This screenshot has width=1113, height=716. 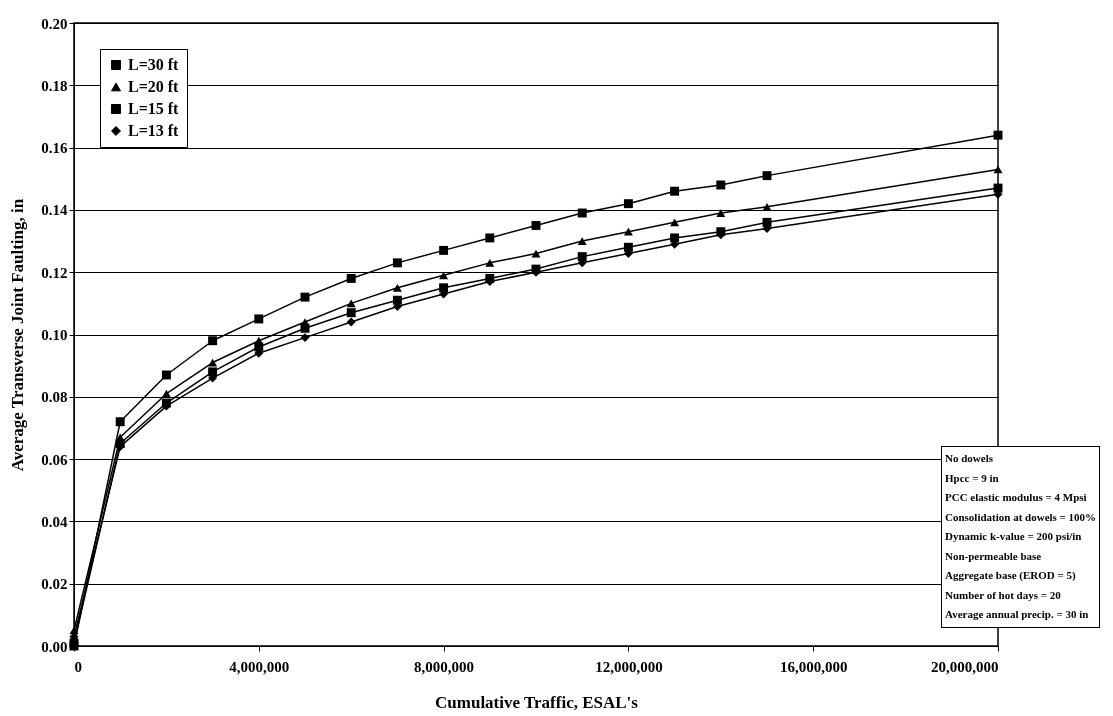 I want to click on annotation: Consolidation at dowels = 100%, so click(x=1021, y=517).